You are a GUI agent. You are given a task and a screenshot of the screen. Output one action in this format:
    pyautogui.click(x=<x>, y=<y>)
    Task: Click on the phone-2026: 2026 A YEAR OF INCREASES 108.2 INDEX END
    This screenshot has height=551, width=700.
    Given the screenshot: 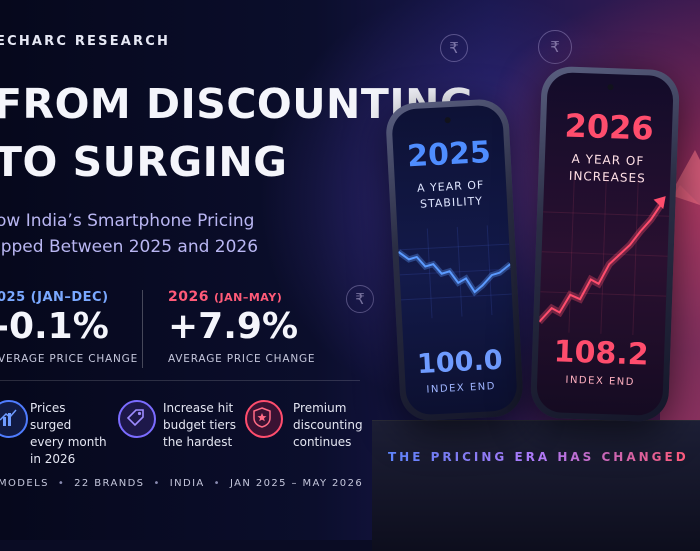 What is the action you would take?
    pyautogui.click(x=605, y=244)
    